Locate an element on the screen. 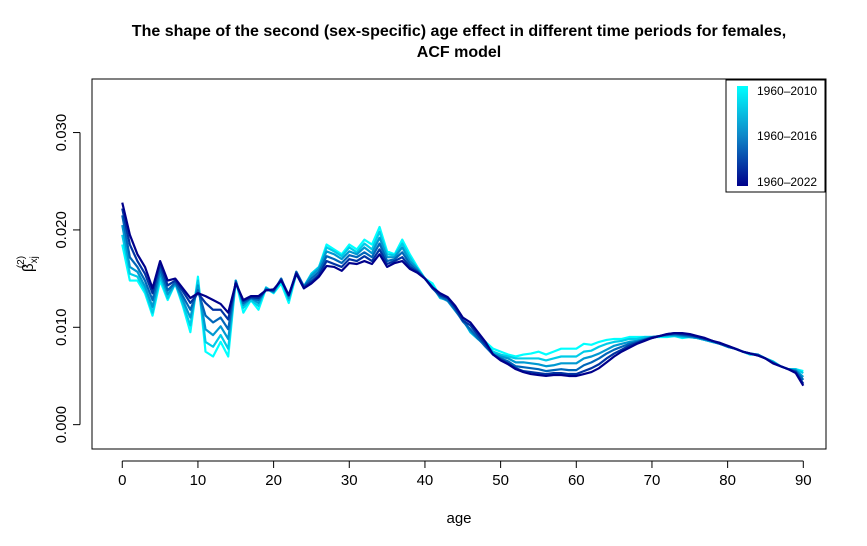 This screenshot has height=546, width=867. x-tick-label-20: 20 is located at coordinates (273, 480).